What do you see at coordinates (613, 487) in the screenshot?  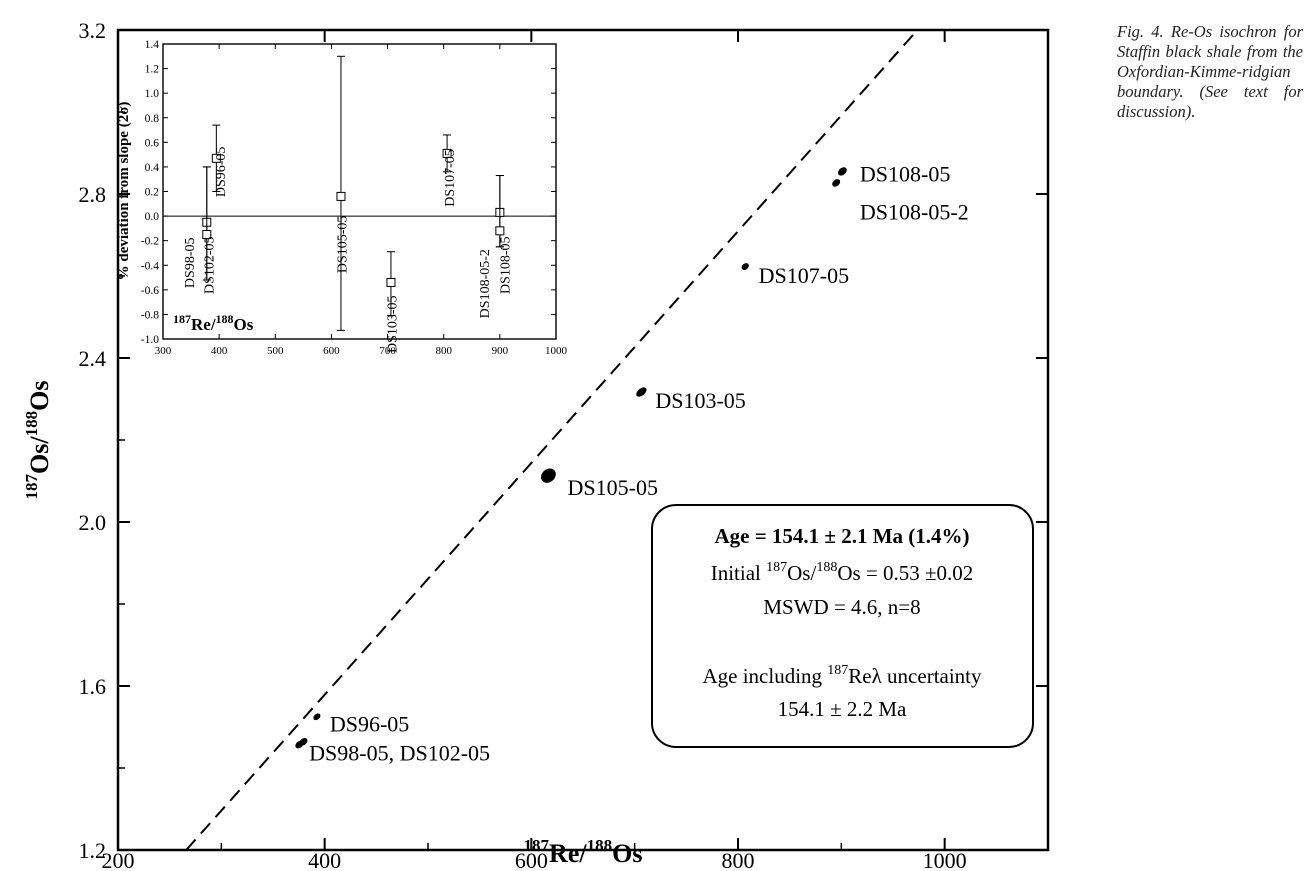 I see `point-label: DS105-05` at bounding box center [613, 487].